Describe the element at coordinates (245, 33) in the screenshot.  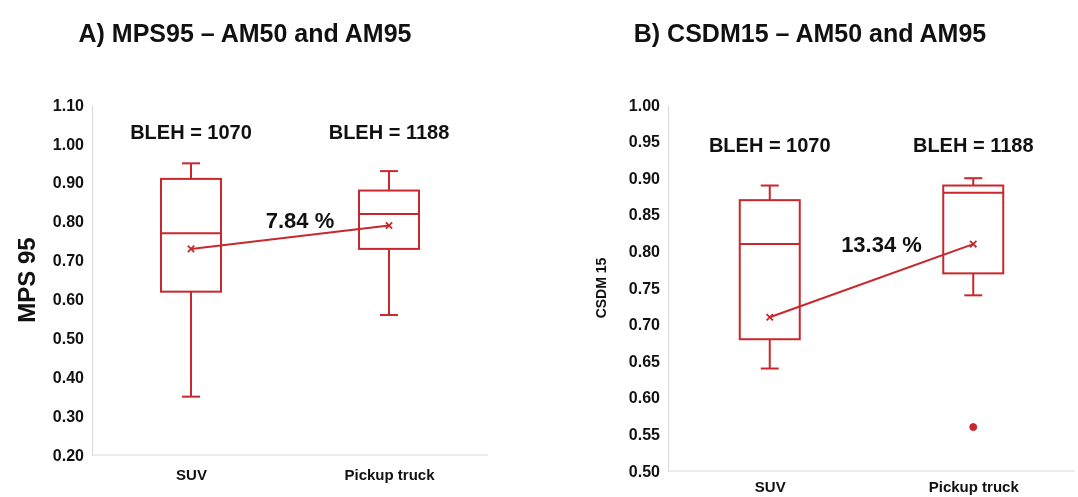
I see `chart-title: A) MPS95 – AM50 and AM95` at that location.